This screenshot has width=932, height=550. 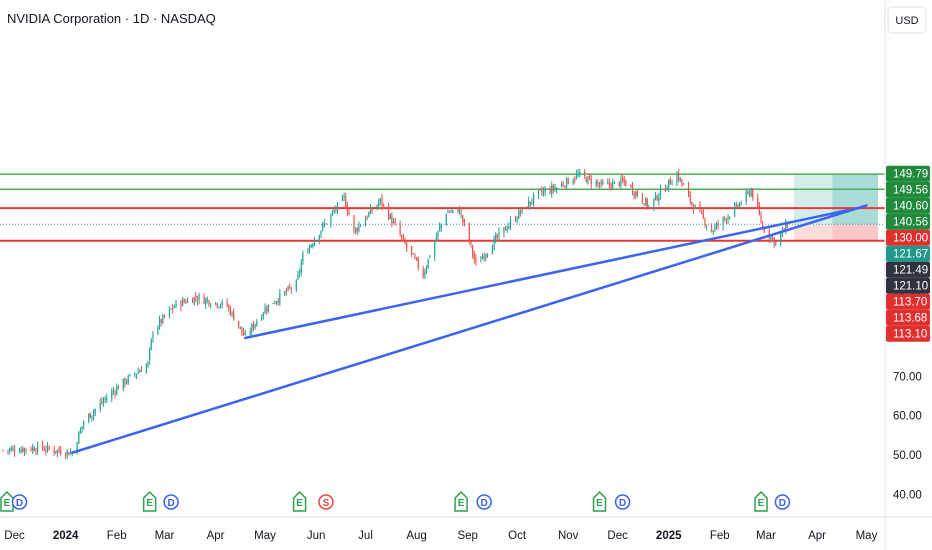 What do you see at coordinates (171, 502) in the screenshot?
I see `dividend-marker` at bounding box center [171, 502].